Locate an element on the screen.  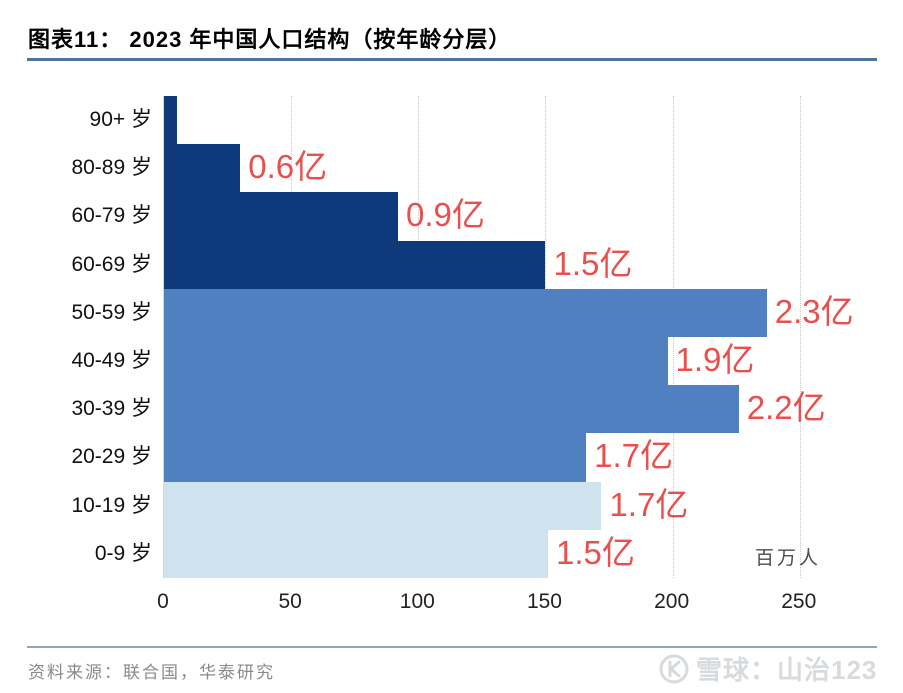
footer-divider is located at coordinates (452, 647).